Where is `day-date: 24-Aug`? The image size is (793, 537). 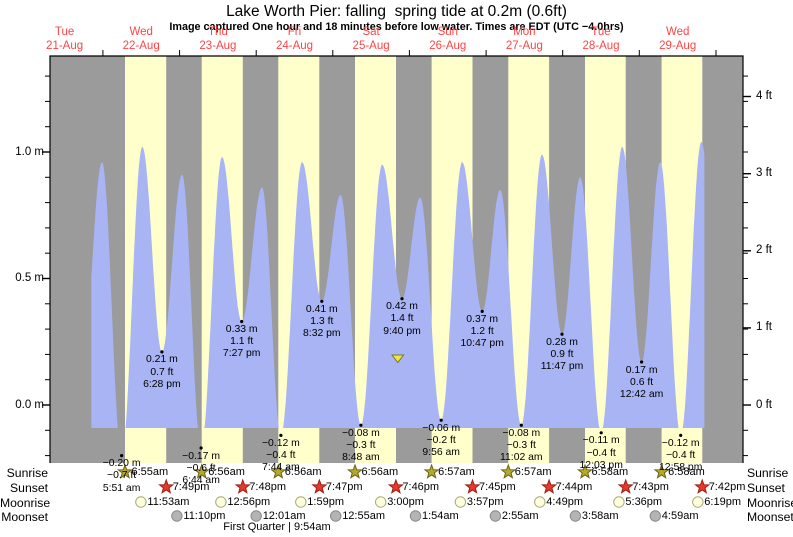
day-date: 24-Aug is located at coordinates (294, 45).